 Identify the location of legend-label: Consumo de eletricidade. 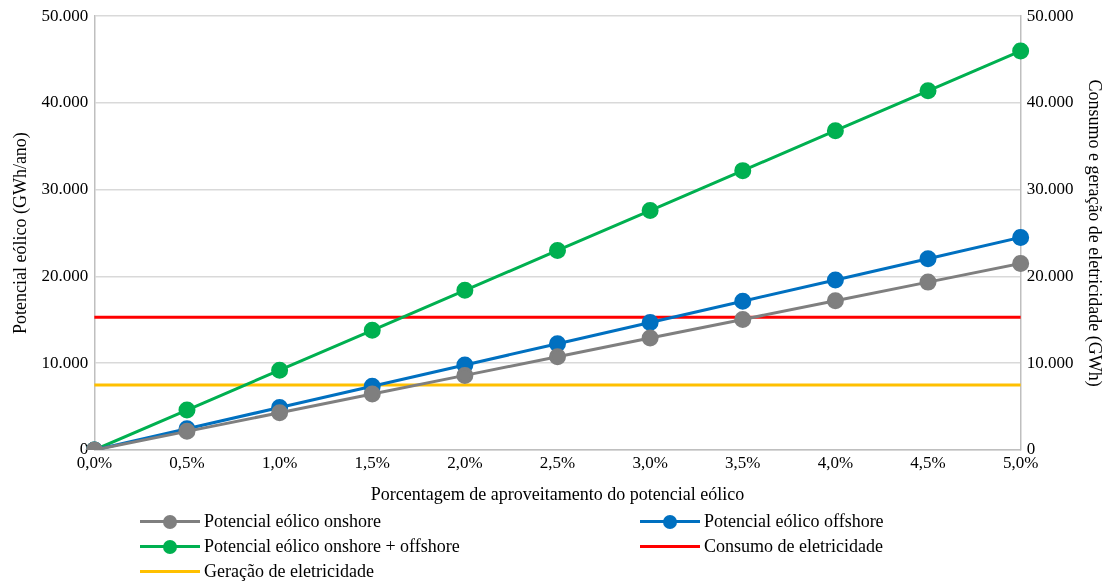
(793, 546).